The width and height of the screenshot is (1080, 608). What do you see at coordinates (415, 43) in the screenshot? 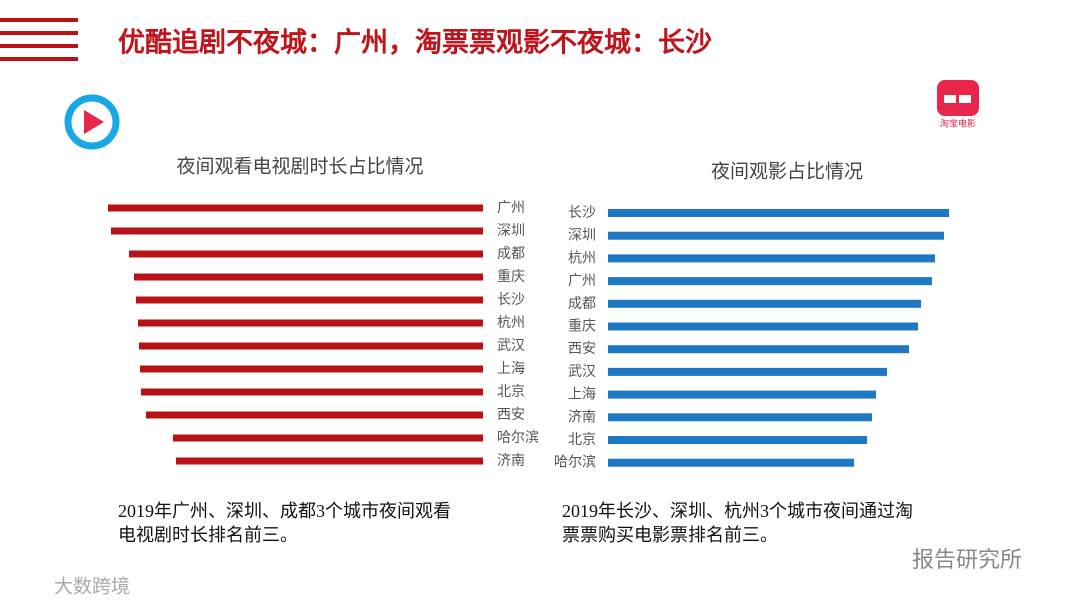
I see `slide-title: 优酷追剧不夜城：广州，淘票票观影不夜城：长沙` at bounding box center [415, 43].